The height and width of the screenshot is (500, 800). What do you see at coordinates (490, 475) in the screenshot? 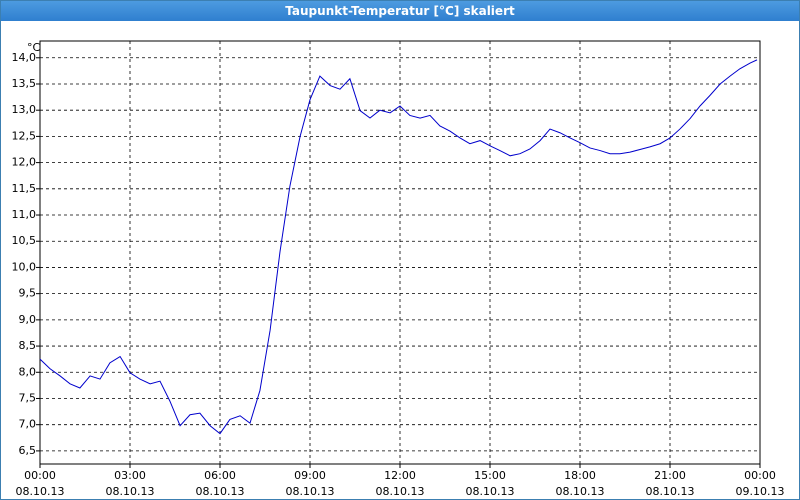
I see `x-tick-label: 15:00` at bounding box center [490, 475].